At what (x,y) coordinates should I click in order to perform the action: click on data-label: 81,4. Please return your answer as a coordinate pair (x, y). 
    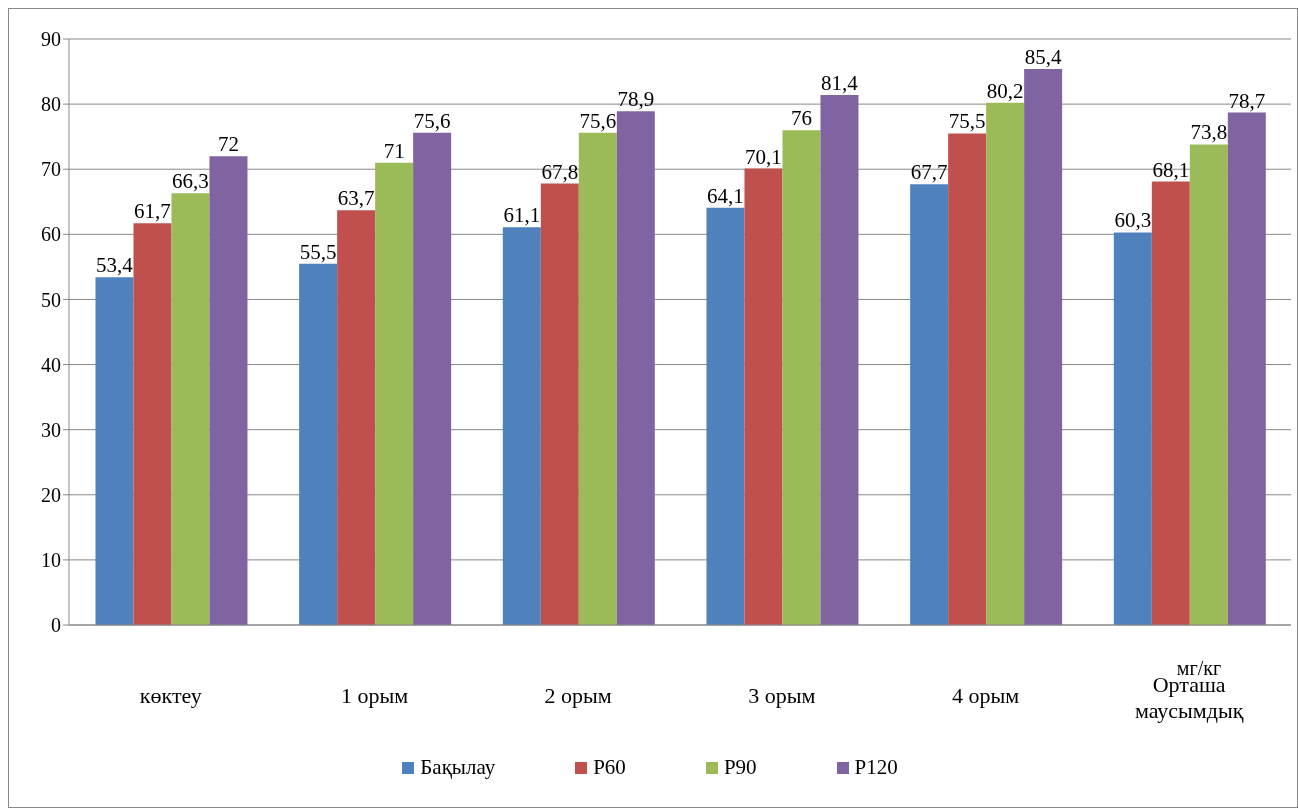
    Looking at the image, I should click on (840, 83).